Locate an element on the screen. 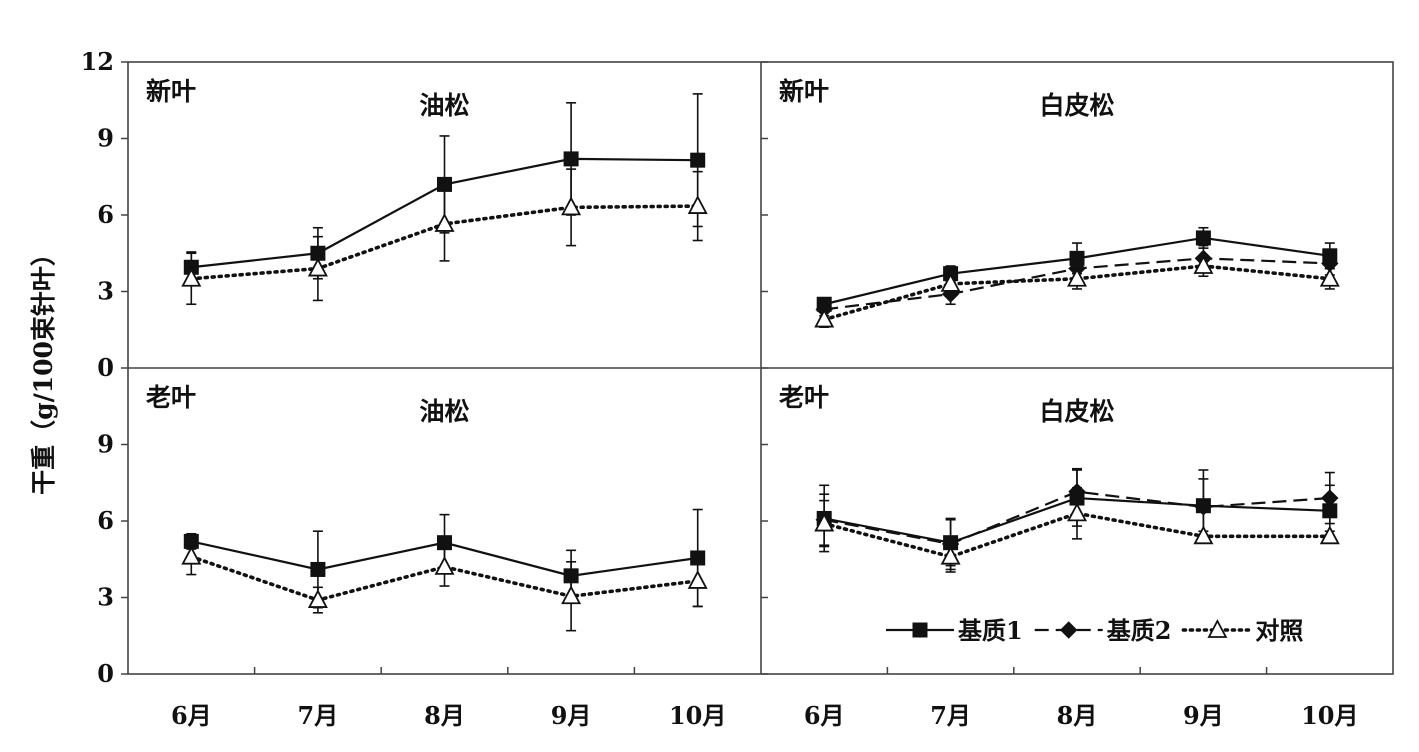 The height and width of the screenshot is (752, 1419). y-axis-title-group: 干重（g/100束针叶） is located at coordinates (43, 368).